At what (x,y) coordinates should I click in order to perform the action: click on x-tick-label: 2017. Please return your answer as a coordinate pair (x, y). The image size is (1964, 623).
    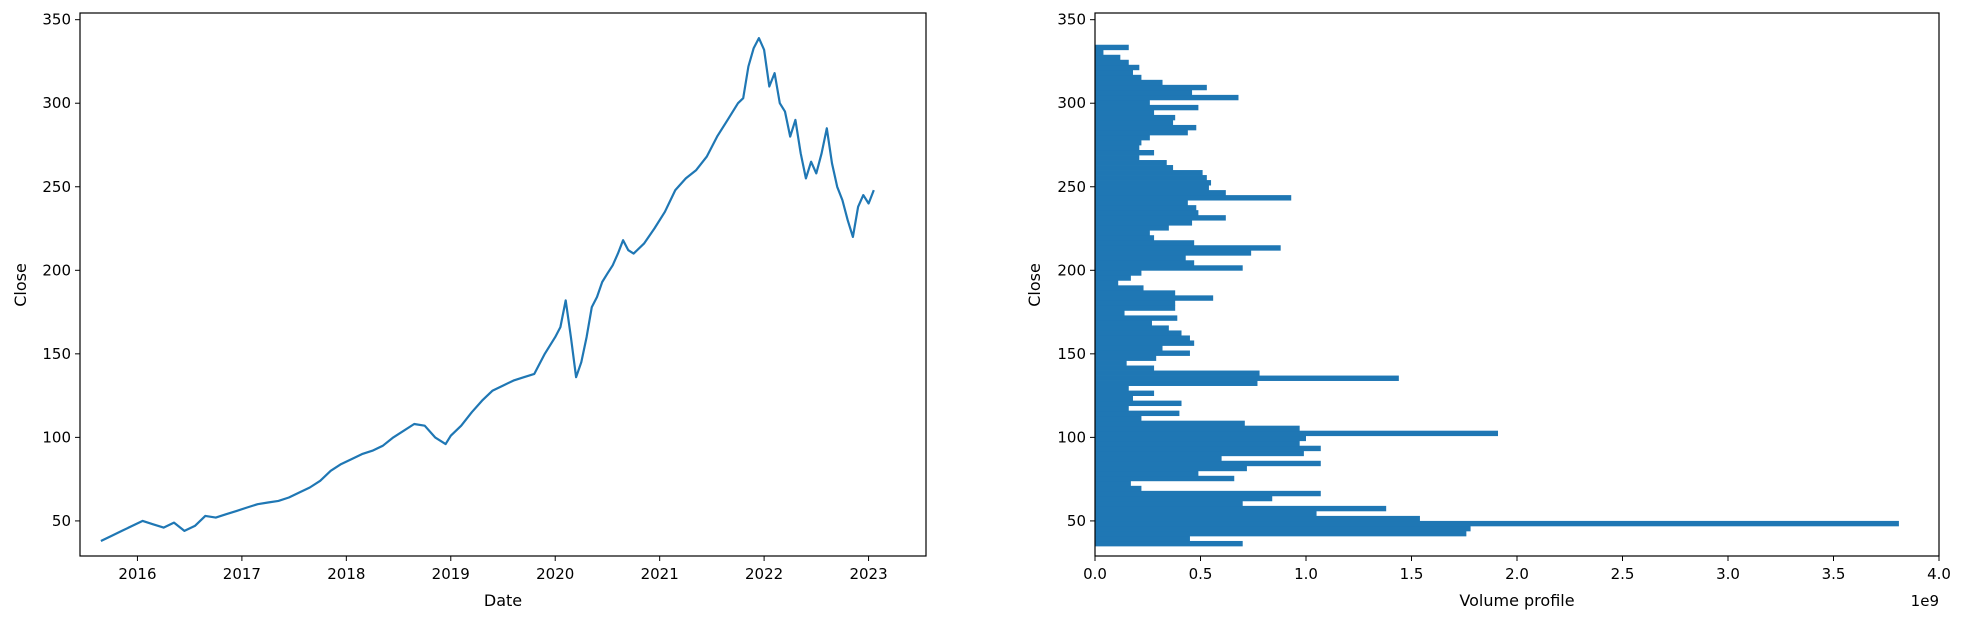
    Looking at the image, I should click on (242, 574).